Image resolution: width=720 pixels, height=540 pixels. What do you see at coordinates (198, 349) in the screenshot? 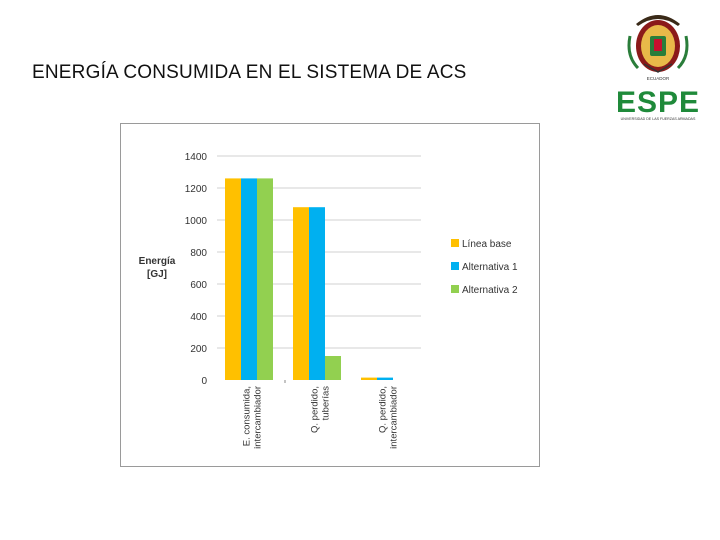
I see `y-tick-label: 200` at bounding box center [198, 349].